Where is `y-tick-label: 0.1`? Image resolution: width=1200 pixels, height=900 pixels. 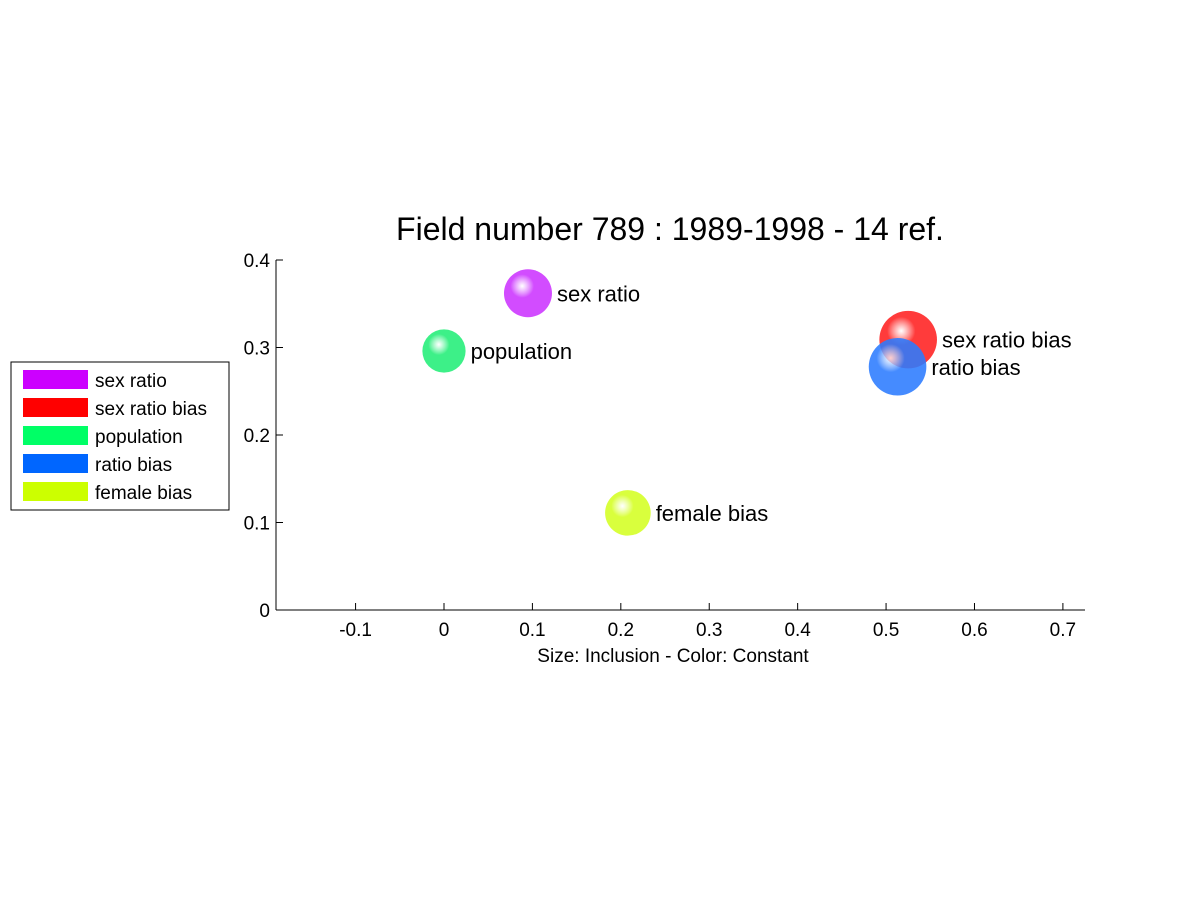 y-tick-label: 0.1 is located at coordinates (257, 524).